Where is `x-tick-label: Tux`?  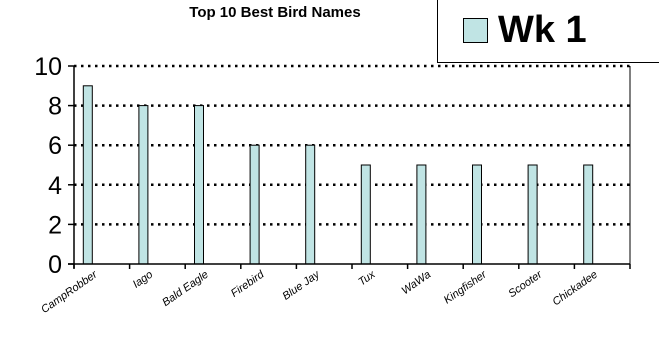 x-tick-label: Tux is located at coordinates (367, 278).